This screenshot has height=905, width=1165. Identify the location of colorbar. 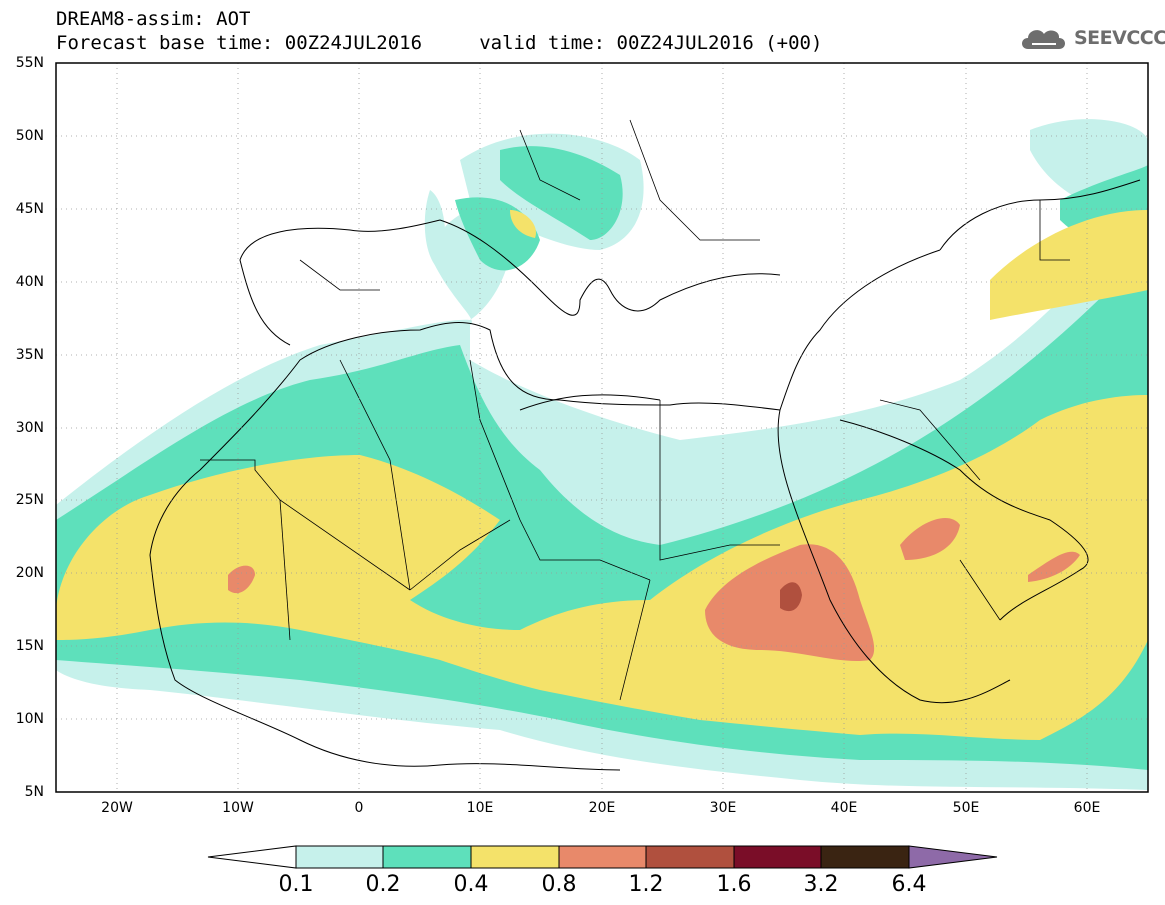
(602, 857).